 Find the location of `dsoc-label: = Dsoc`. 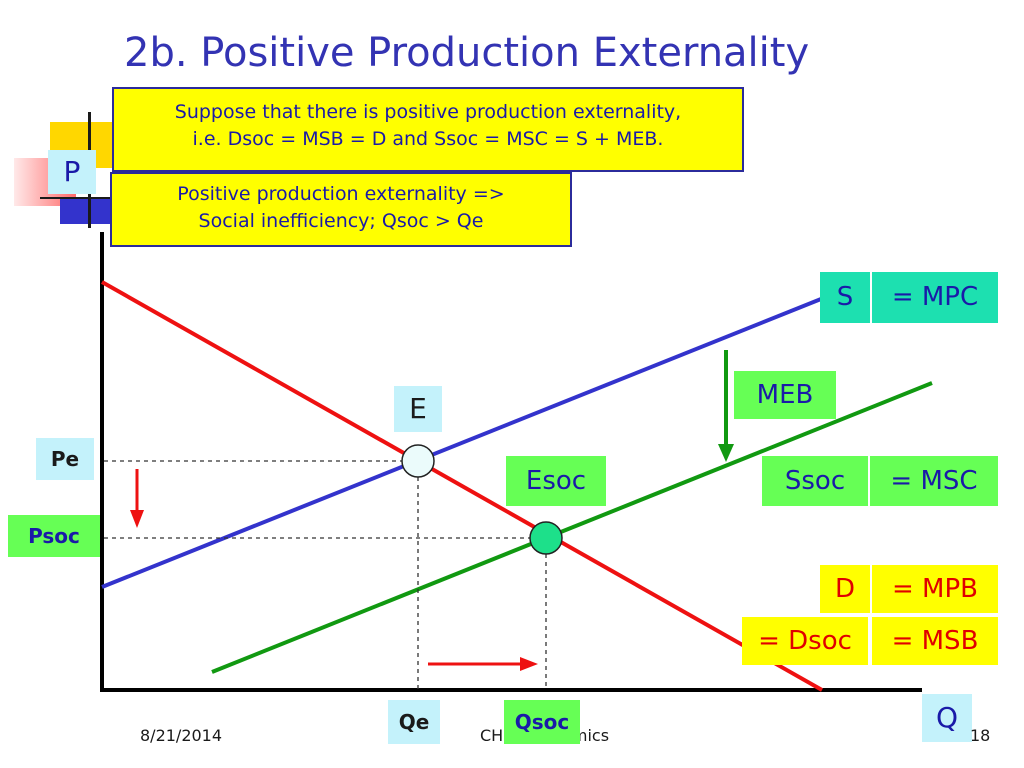

dsoc-label: = Dsoc is located at coordinates (805, 641).